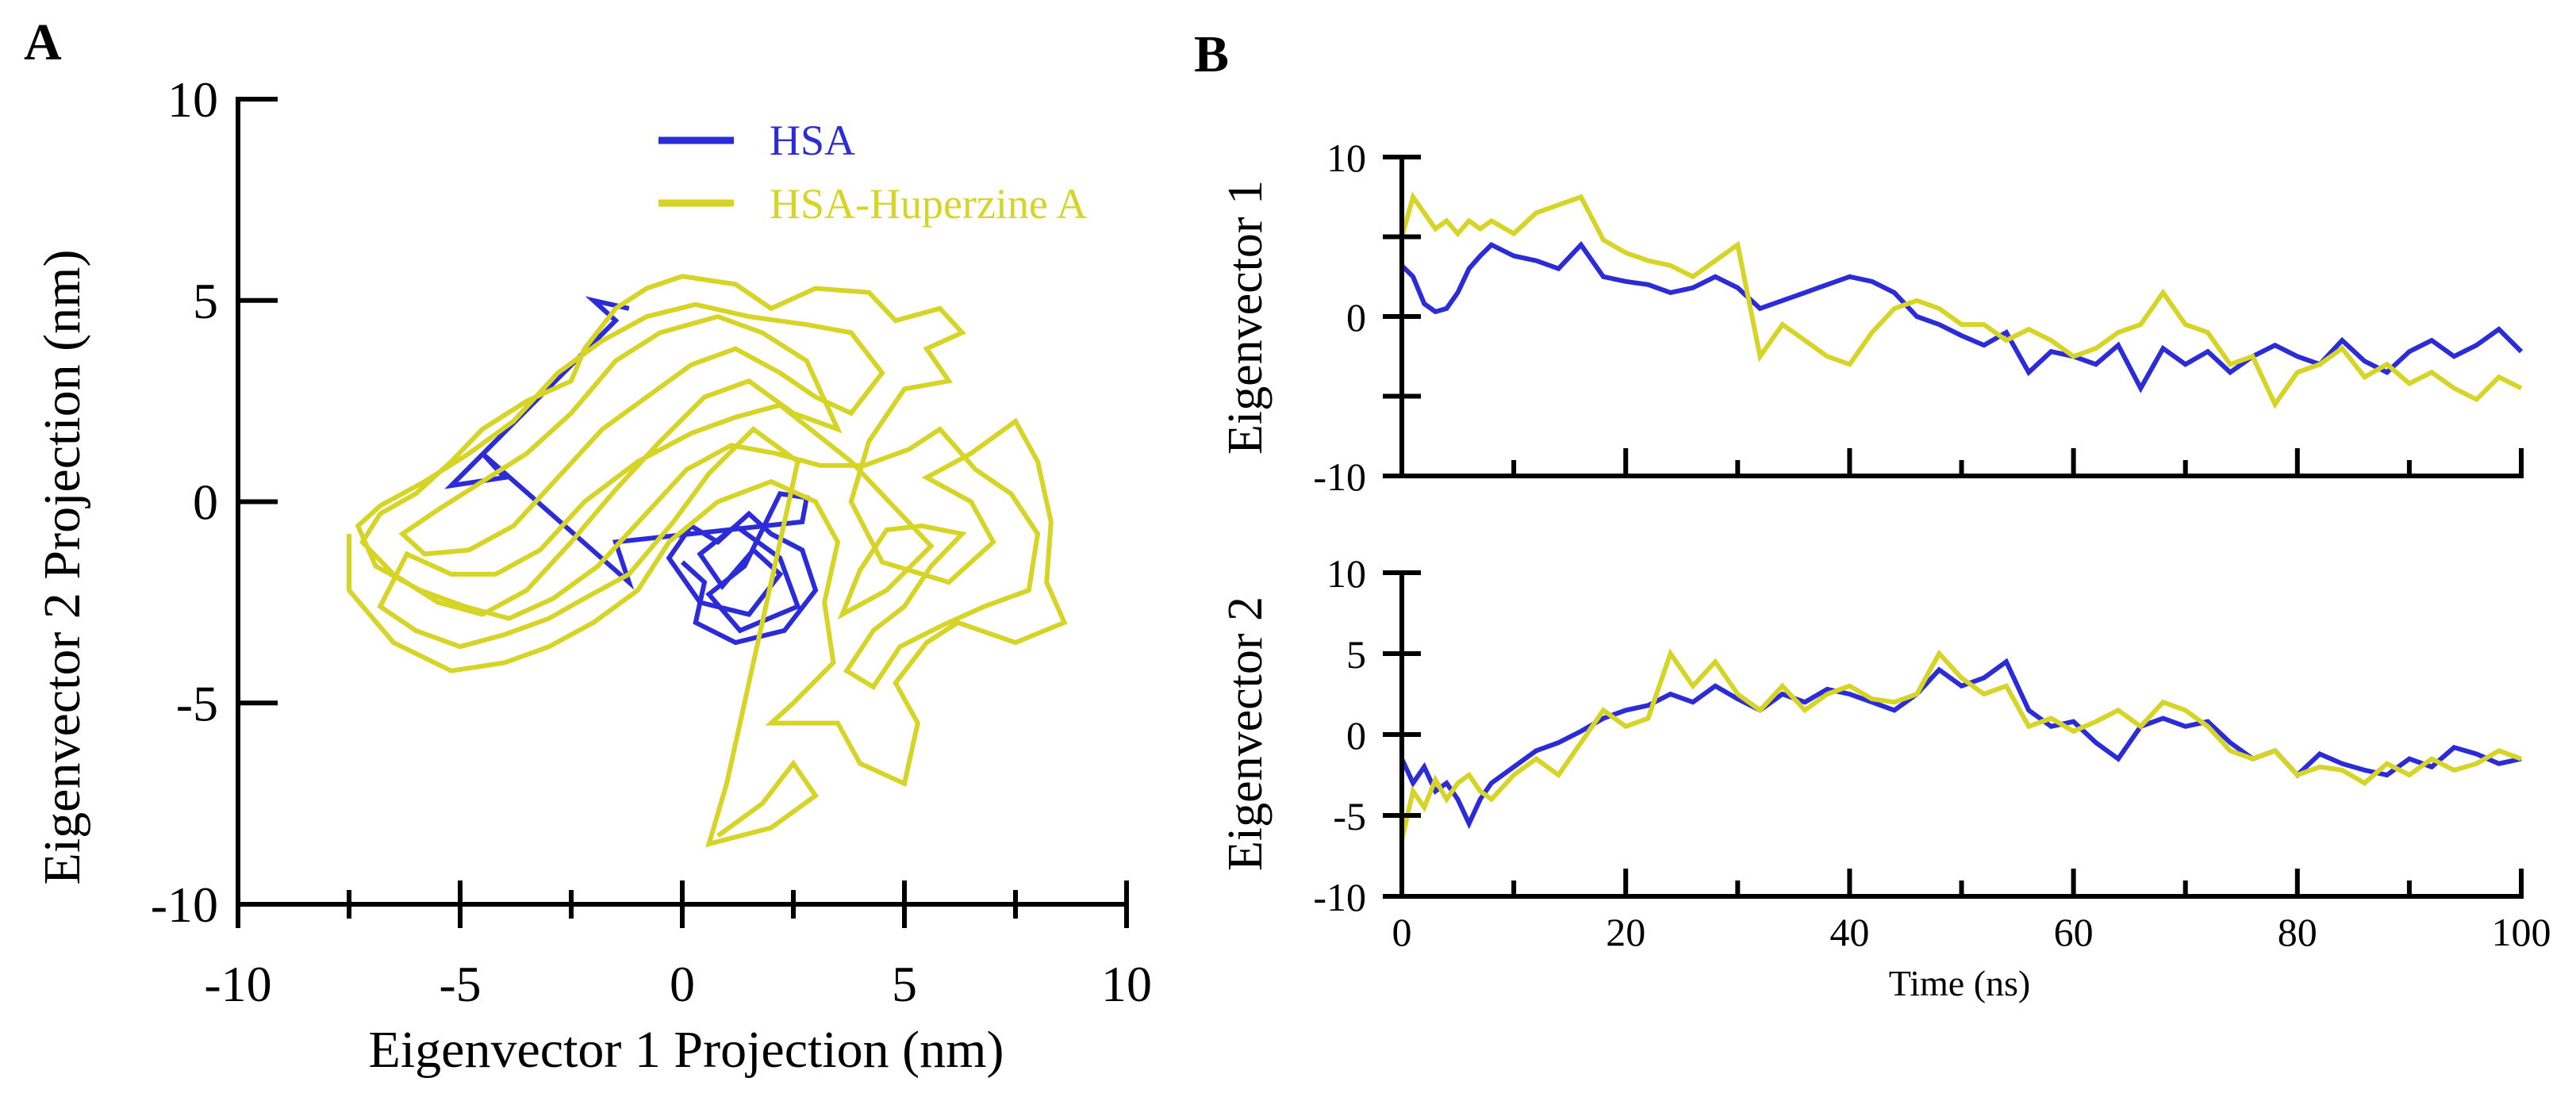 The width and height of the screenshot is (2576, 1101). I want to click on b2-series-hsa, so click(1960, 744).